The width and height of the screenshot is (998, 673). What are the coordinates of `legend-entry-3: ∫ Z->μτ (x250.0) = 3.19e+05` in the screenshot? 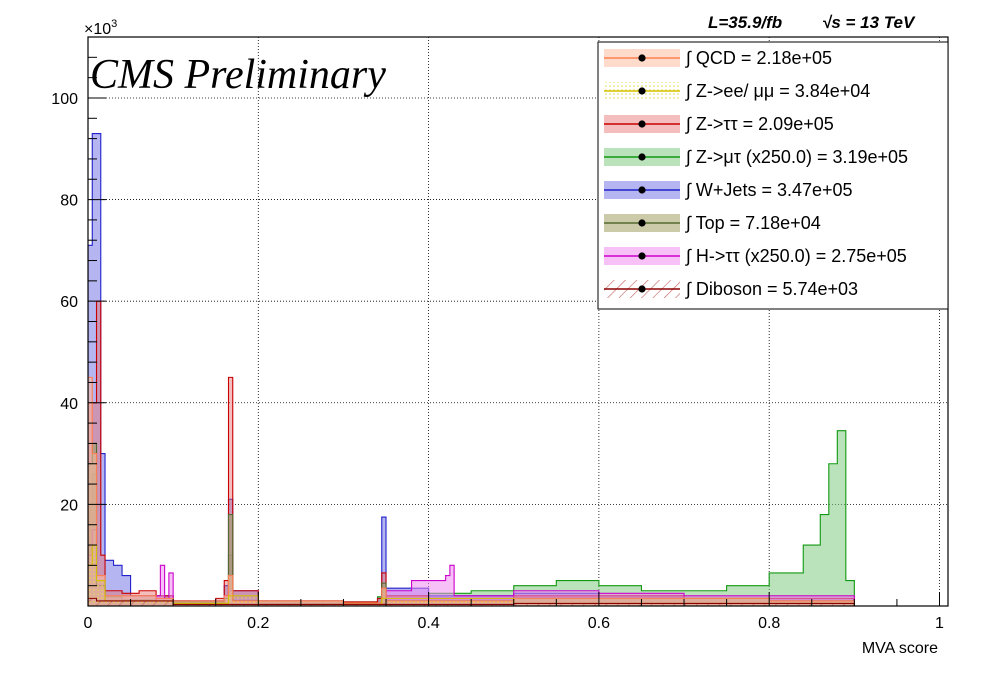 It's located at (796, 157).